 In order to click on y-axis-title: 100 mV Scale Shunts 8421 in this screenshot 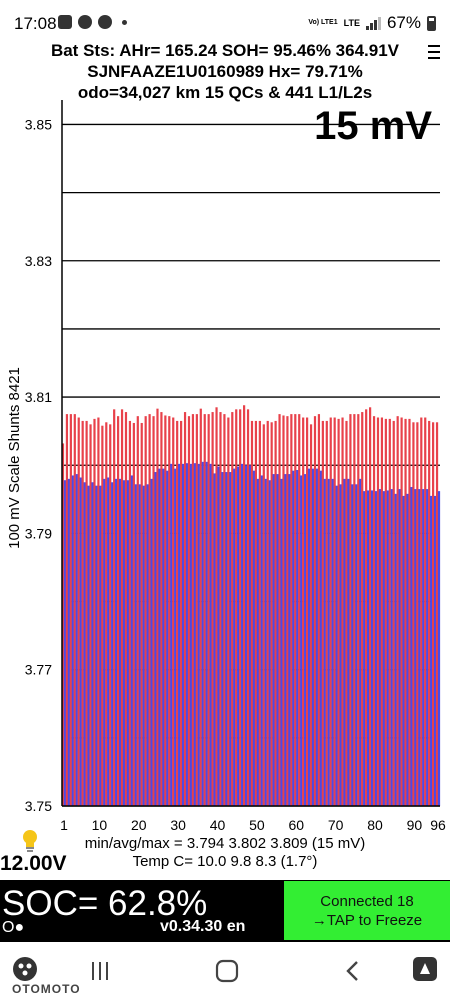, I will do `click(14, 458)`.